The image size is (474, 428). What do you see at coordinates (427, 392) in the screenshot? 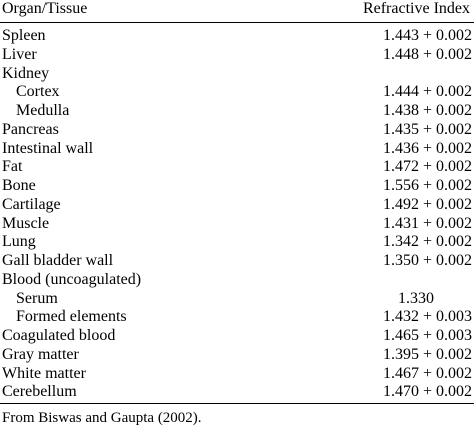
I see `row-refractive-value: 1.470 + 0.002` at bounding box center [427, 392].